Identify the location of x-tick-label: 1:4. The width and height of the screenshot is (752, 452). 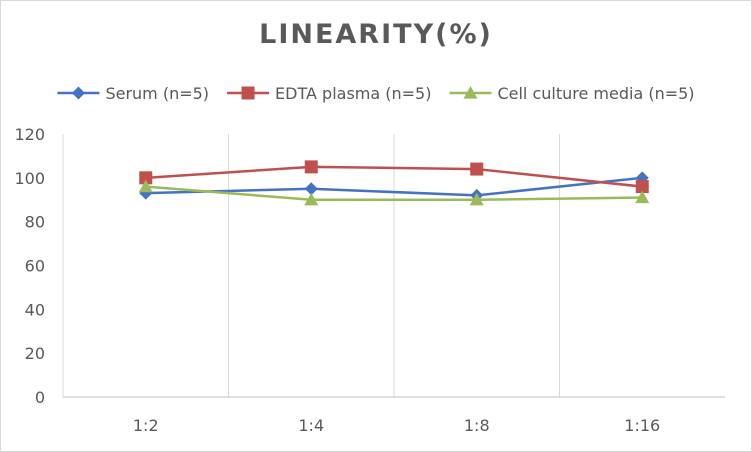
(311, 425).